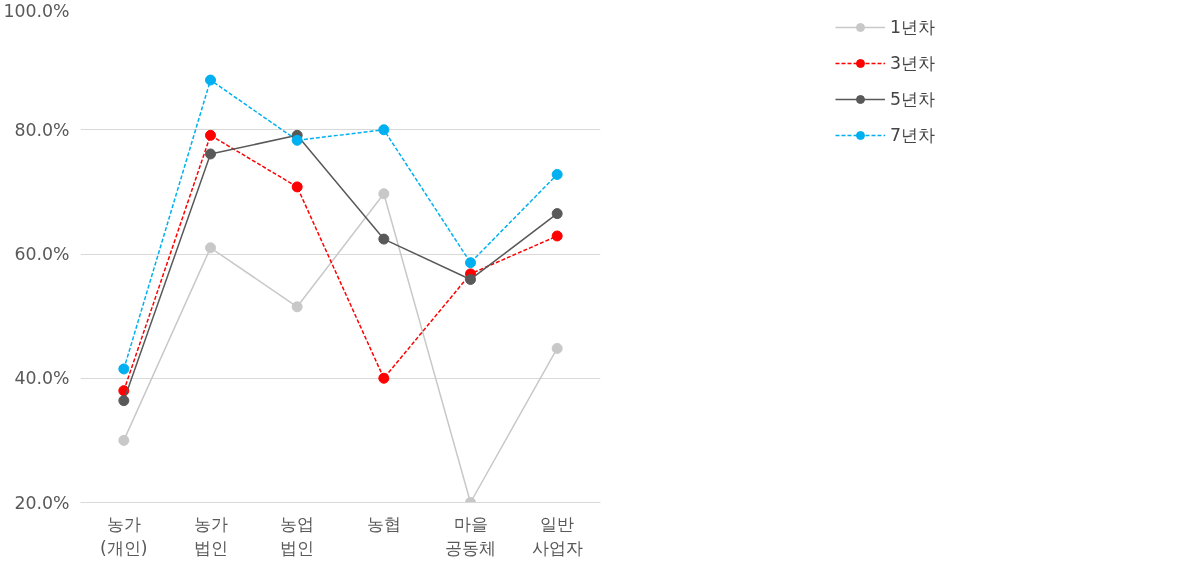 This screenshot has height=568, width=1181. Describe the element at coordinates (124, 535) in the screenshot. I see `x-tick-label: 농가 (개인)` at that location.